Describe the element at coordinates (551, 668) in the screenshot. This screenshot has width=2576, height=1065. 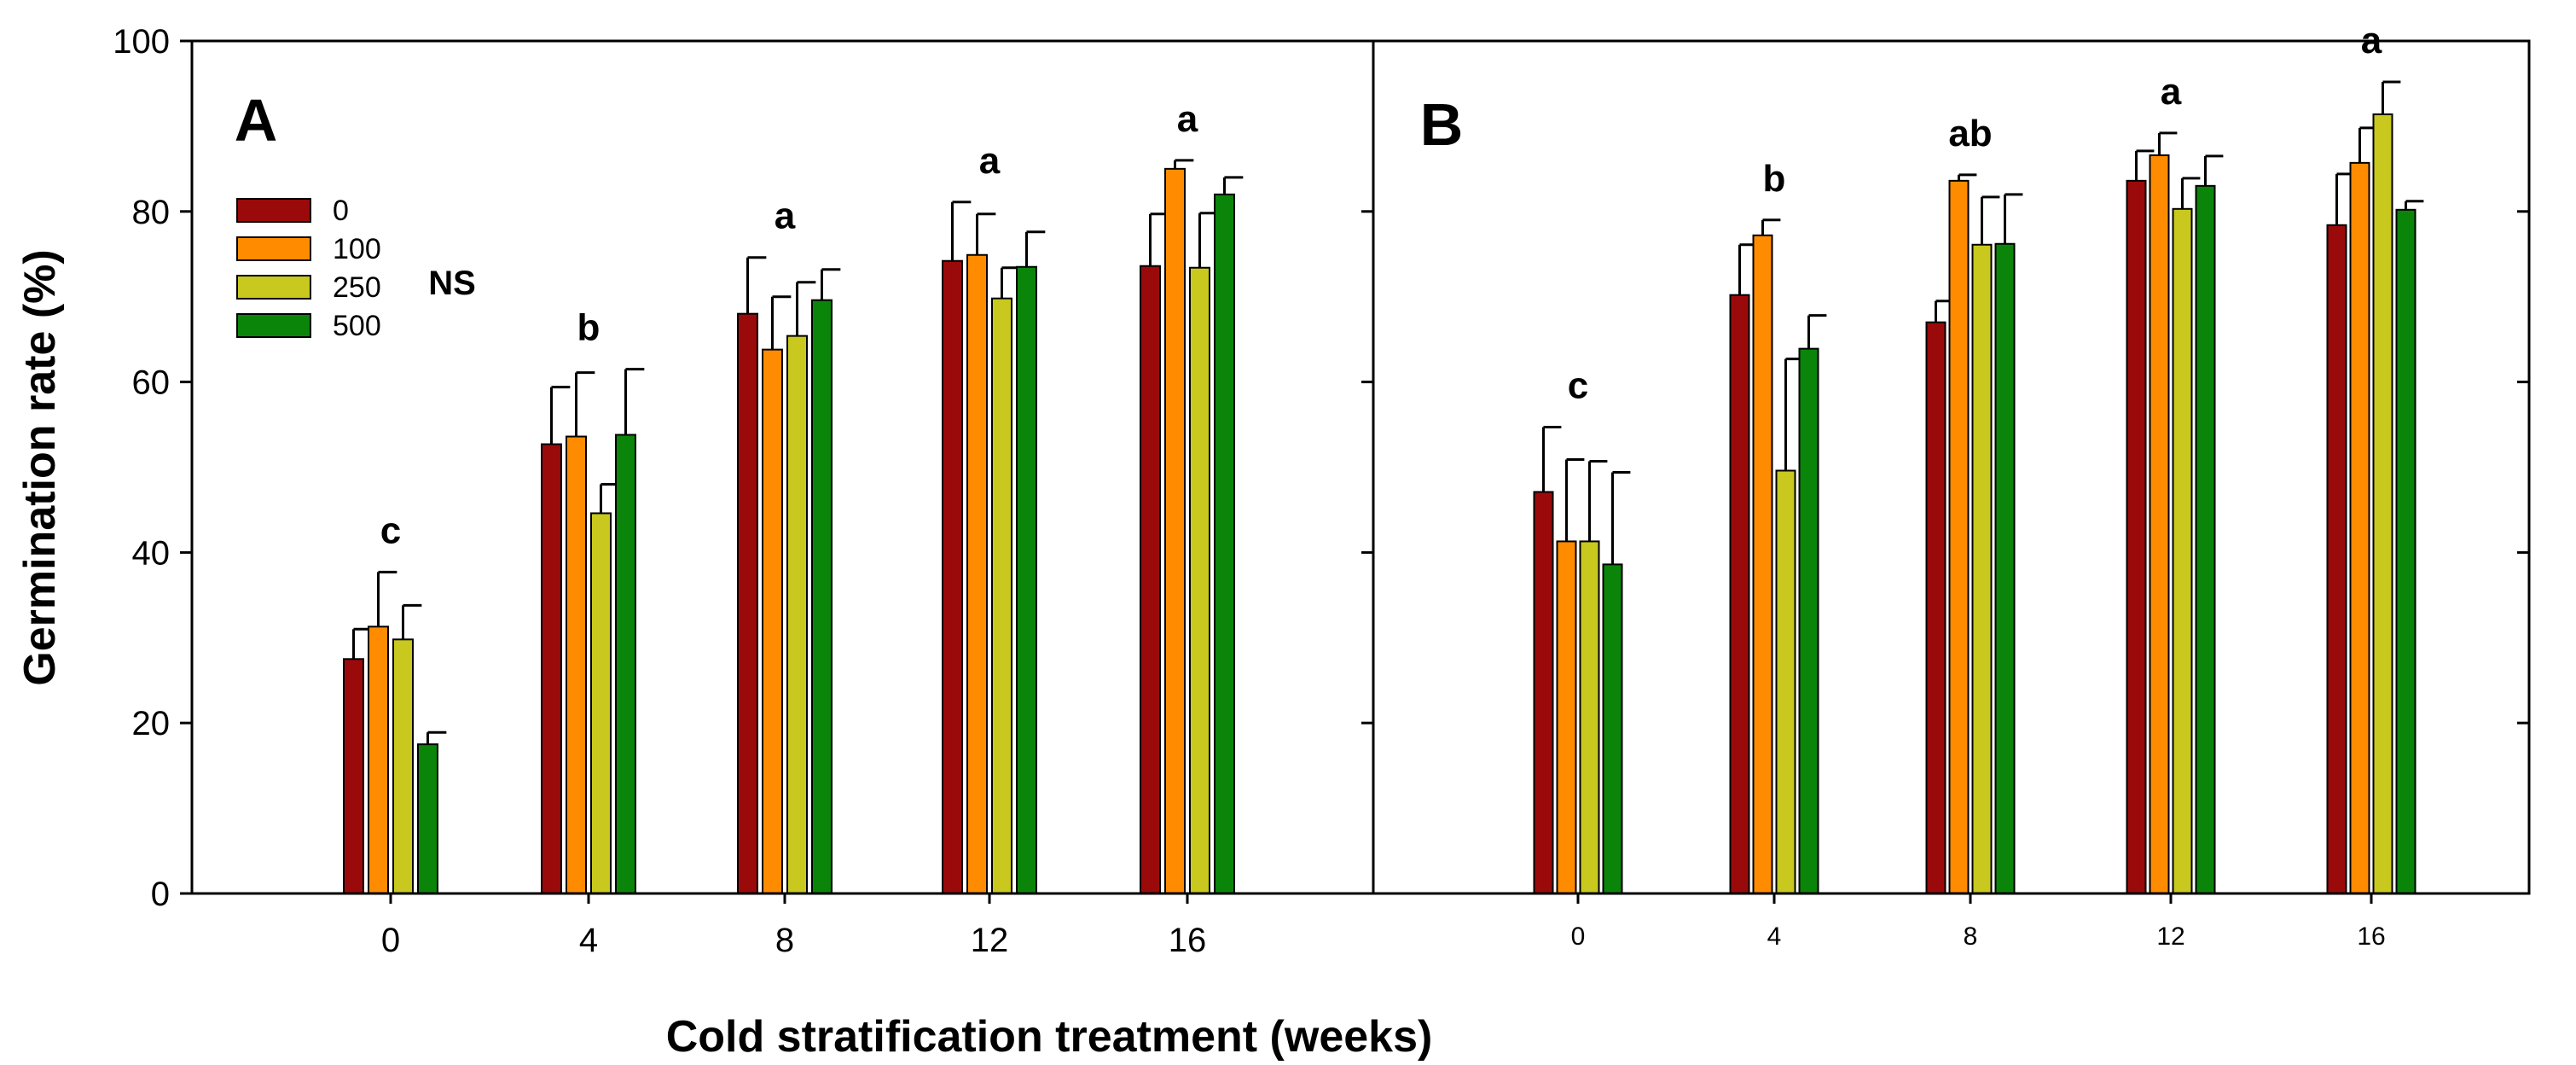
I see `bar-a-week4-s0` at that location.